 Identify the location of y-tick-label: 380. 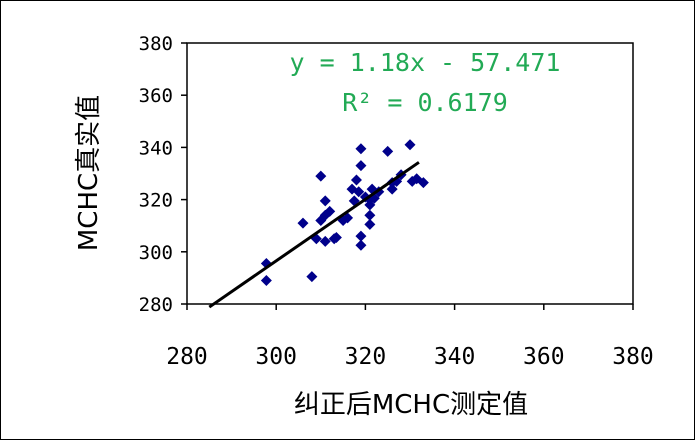
(156, 44).